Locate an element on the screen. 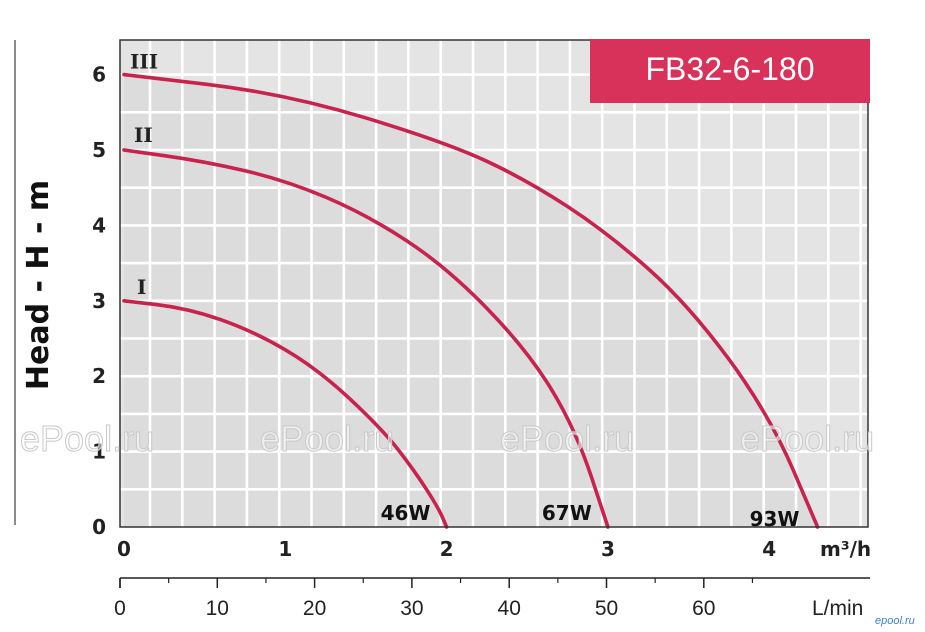 The image size is (925, 632). x-tick-label: 2 is located at coordinates (447, 549).